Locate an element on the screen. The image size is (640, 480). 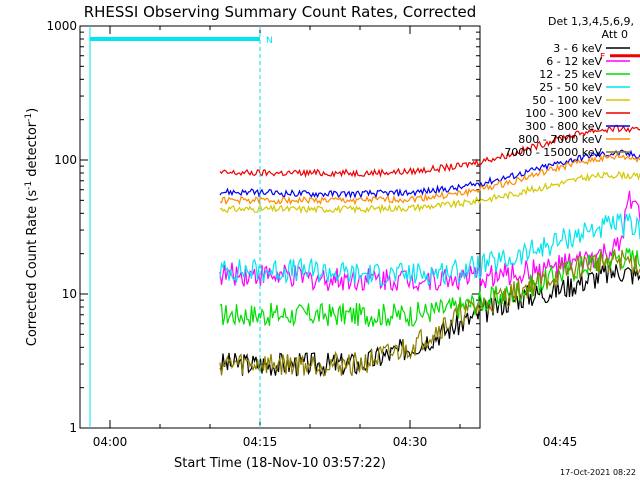
y-label-sup2: -1 is located at coordinates (29, 117).